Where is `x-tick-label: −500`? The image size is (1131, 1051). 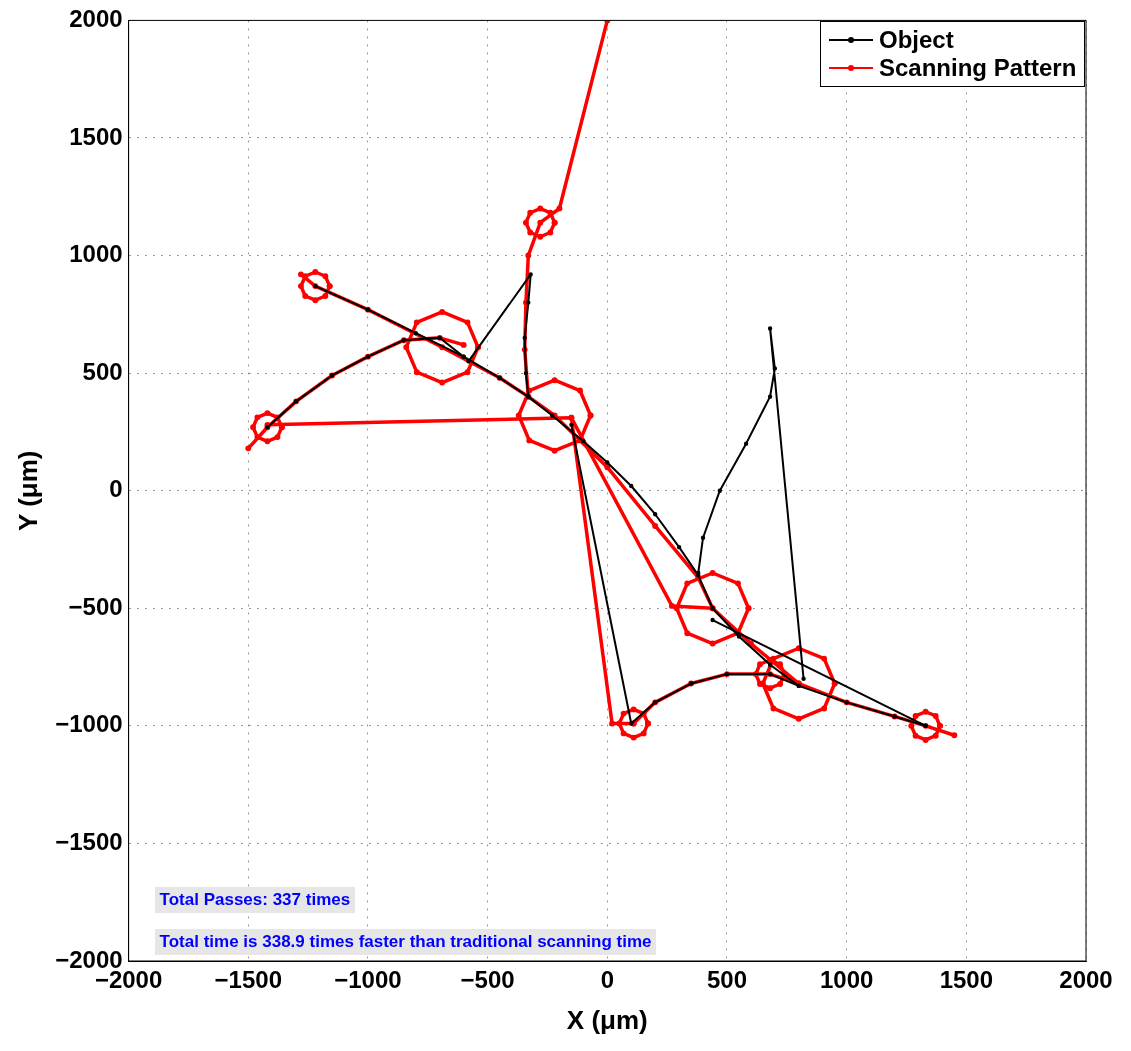
x-tick-label: −500 is located at coordinates (487, 980).